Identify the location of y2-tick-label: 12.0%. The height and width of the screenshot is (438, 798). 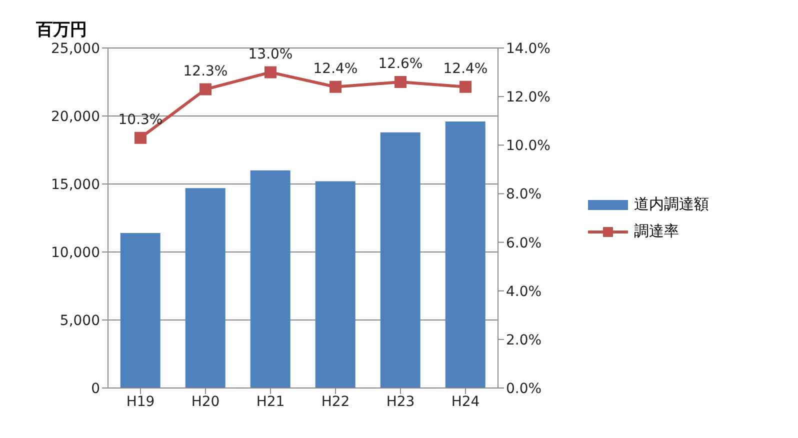
(528, 98).